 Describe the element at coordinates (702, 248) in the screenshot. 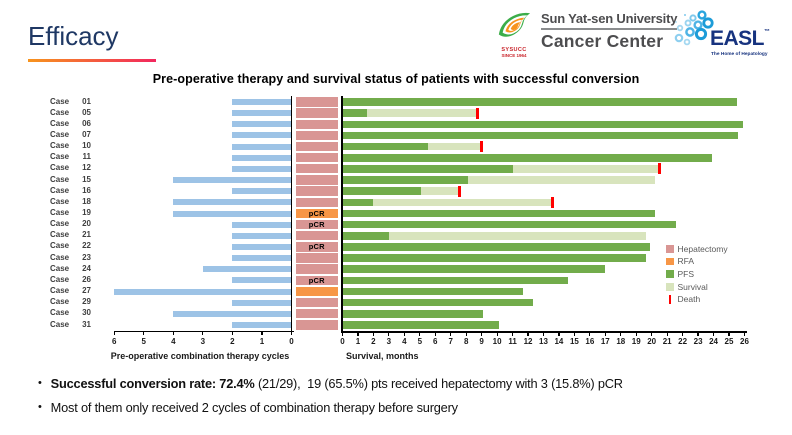

I see `legend-label: Hepatectomy` at that location.